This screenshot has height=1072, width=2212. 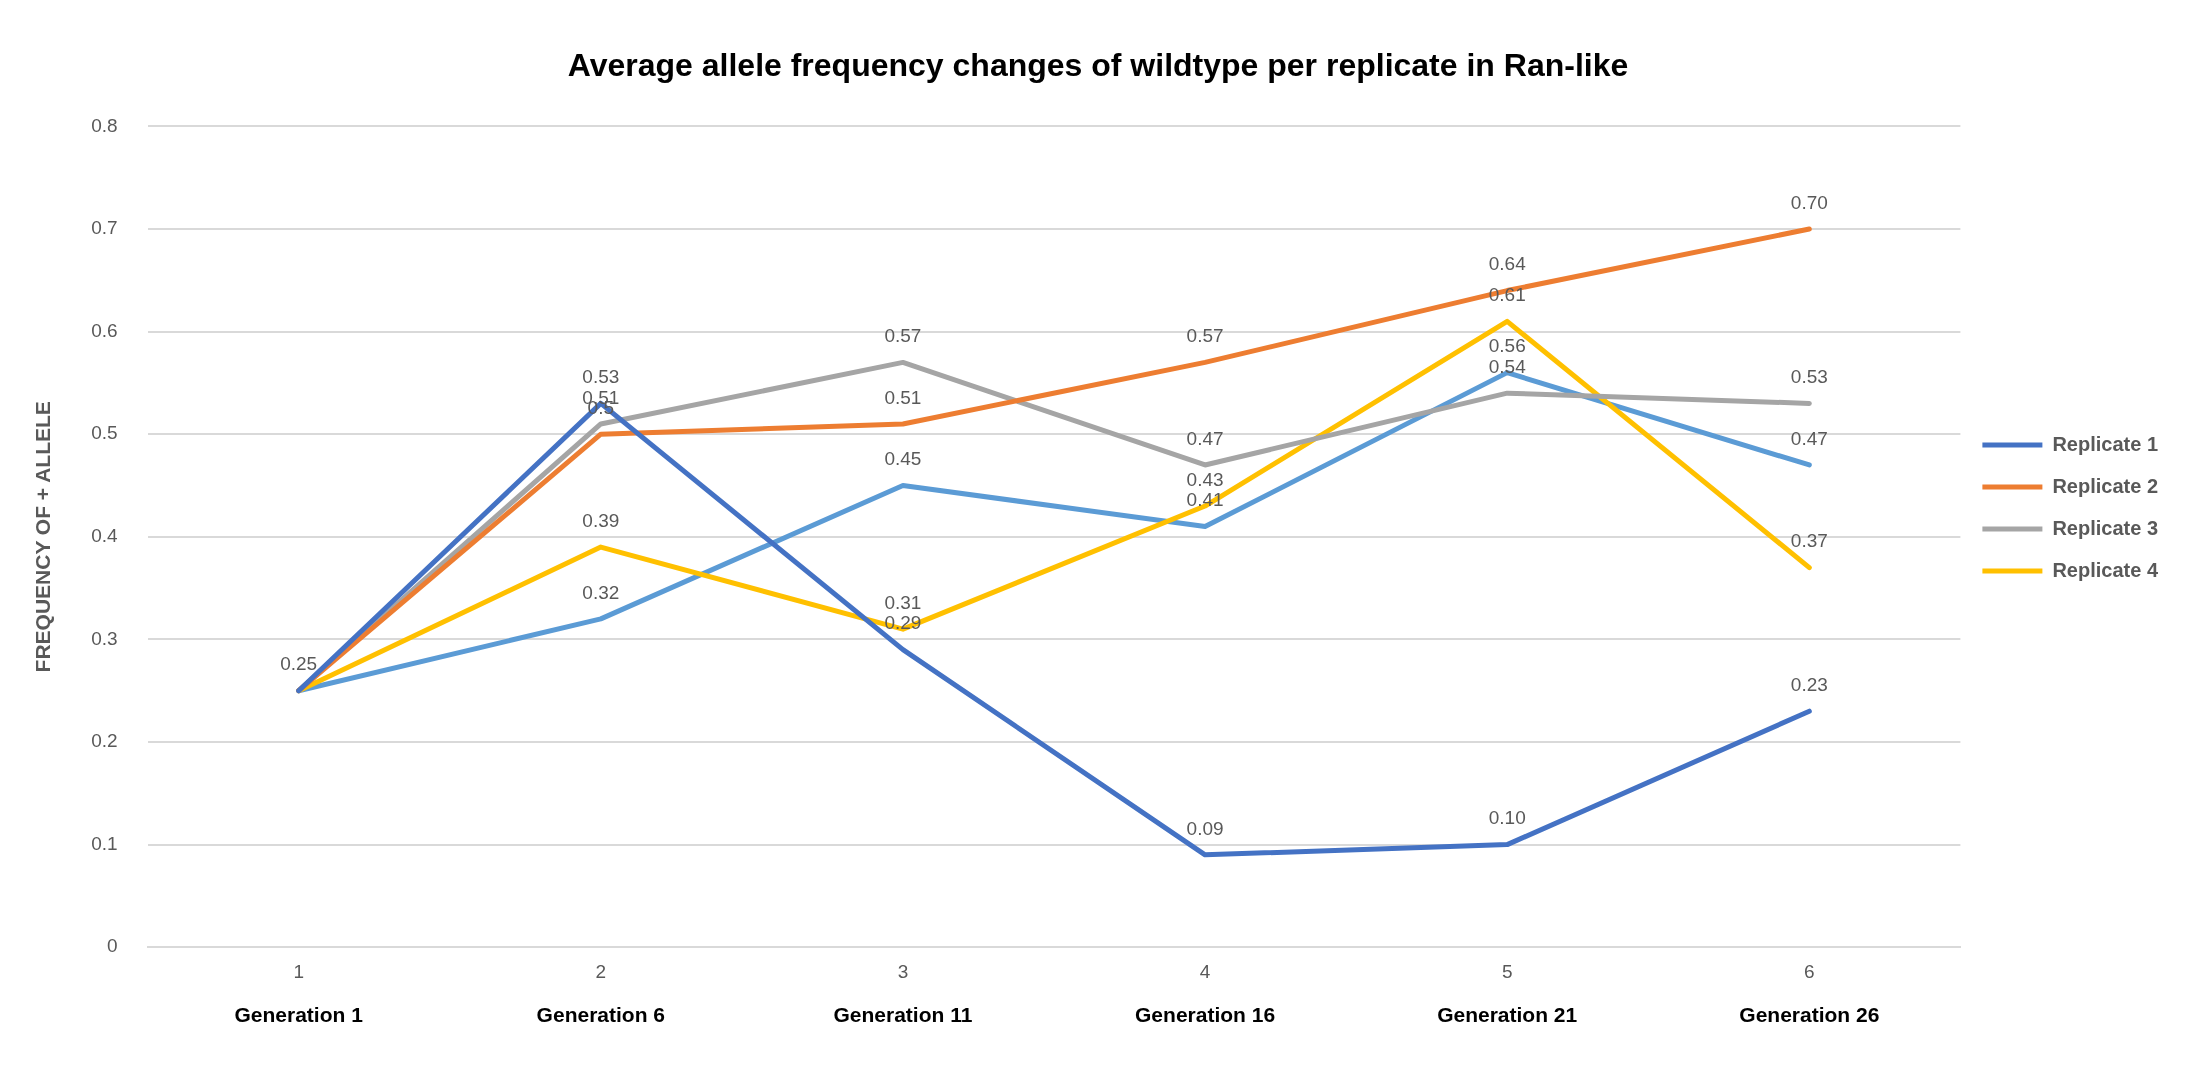 What do you see at coordinates (43, 537) in the screenshot?
I see `y-axis-title: FREQUENCY OF + ALLELE` at bounding box center [43, 537].